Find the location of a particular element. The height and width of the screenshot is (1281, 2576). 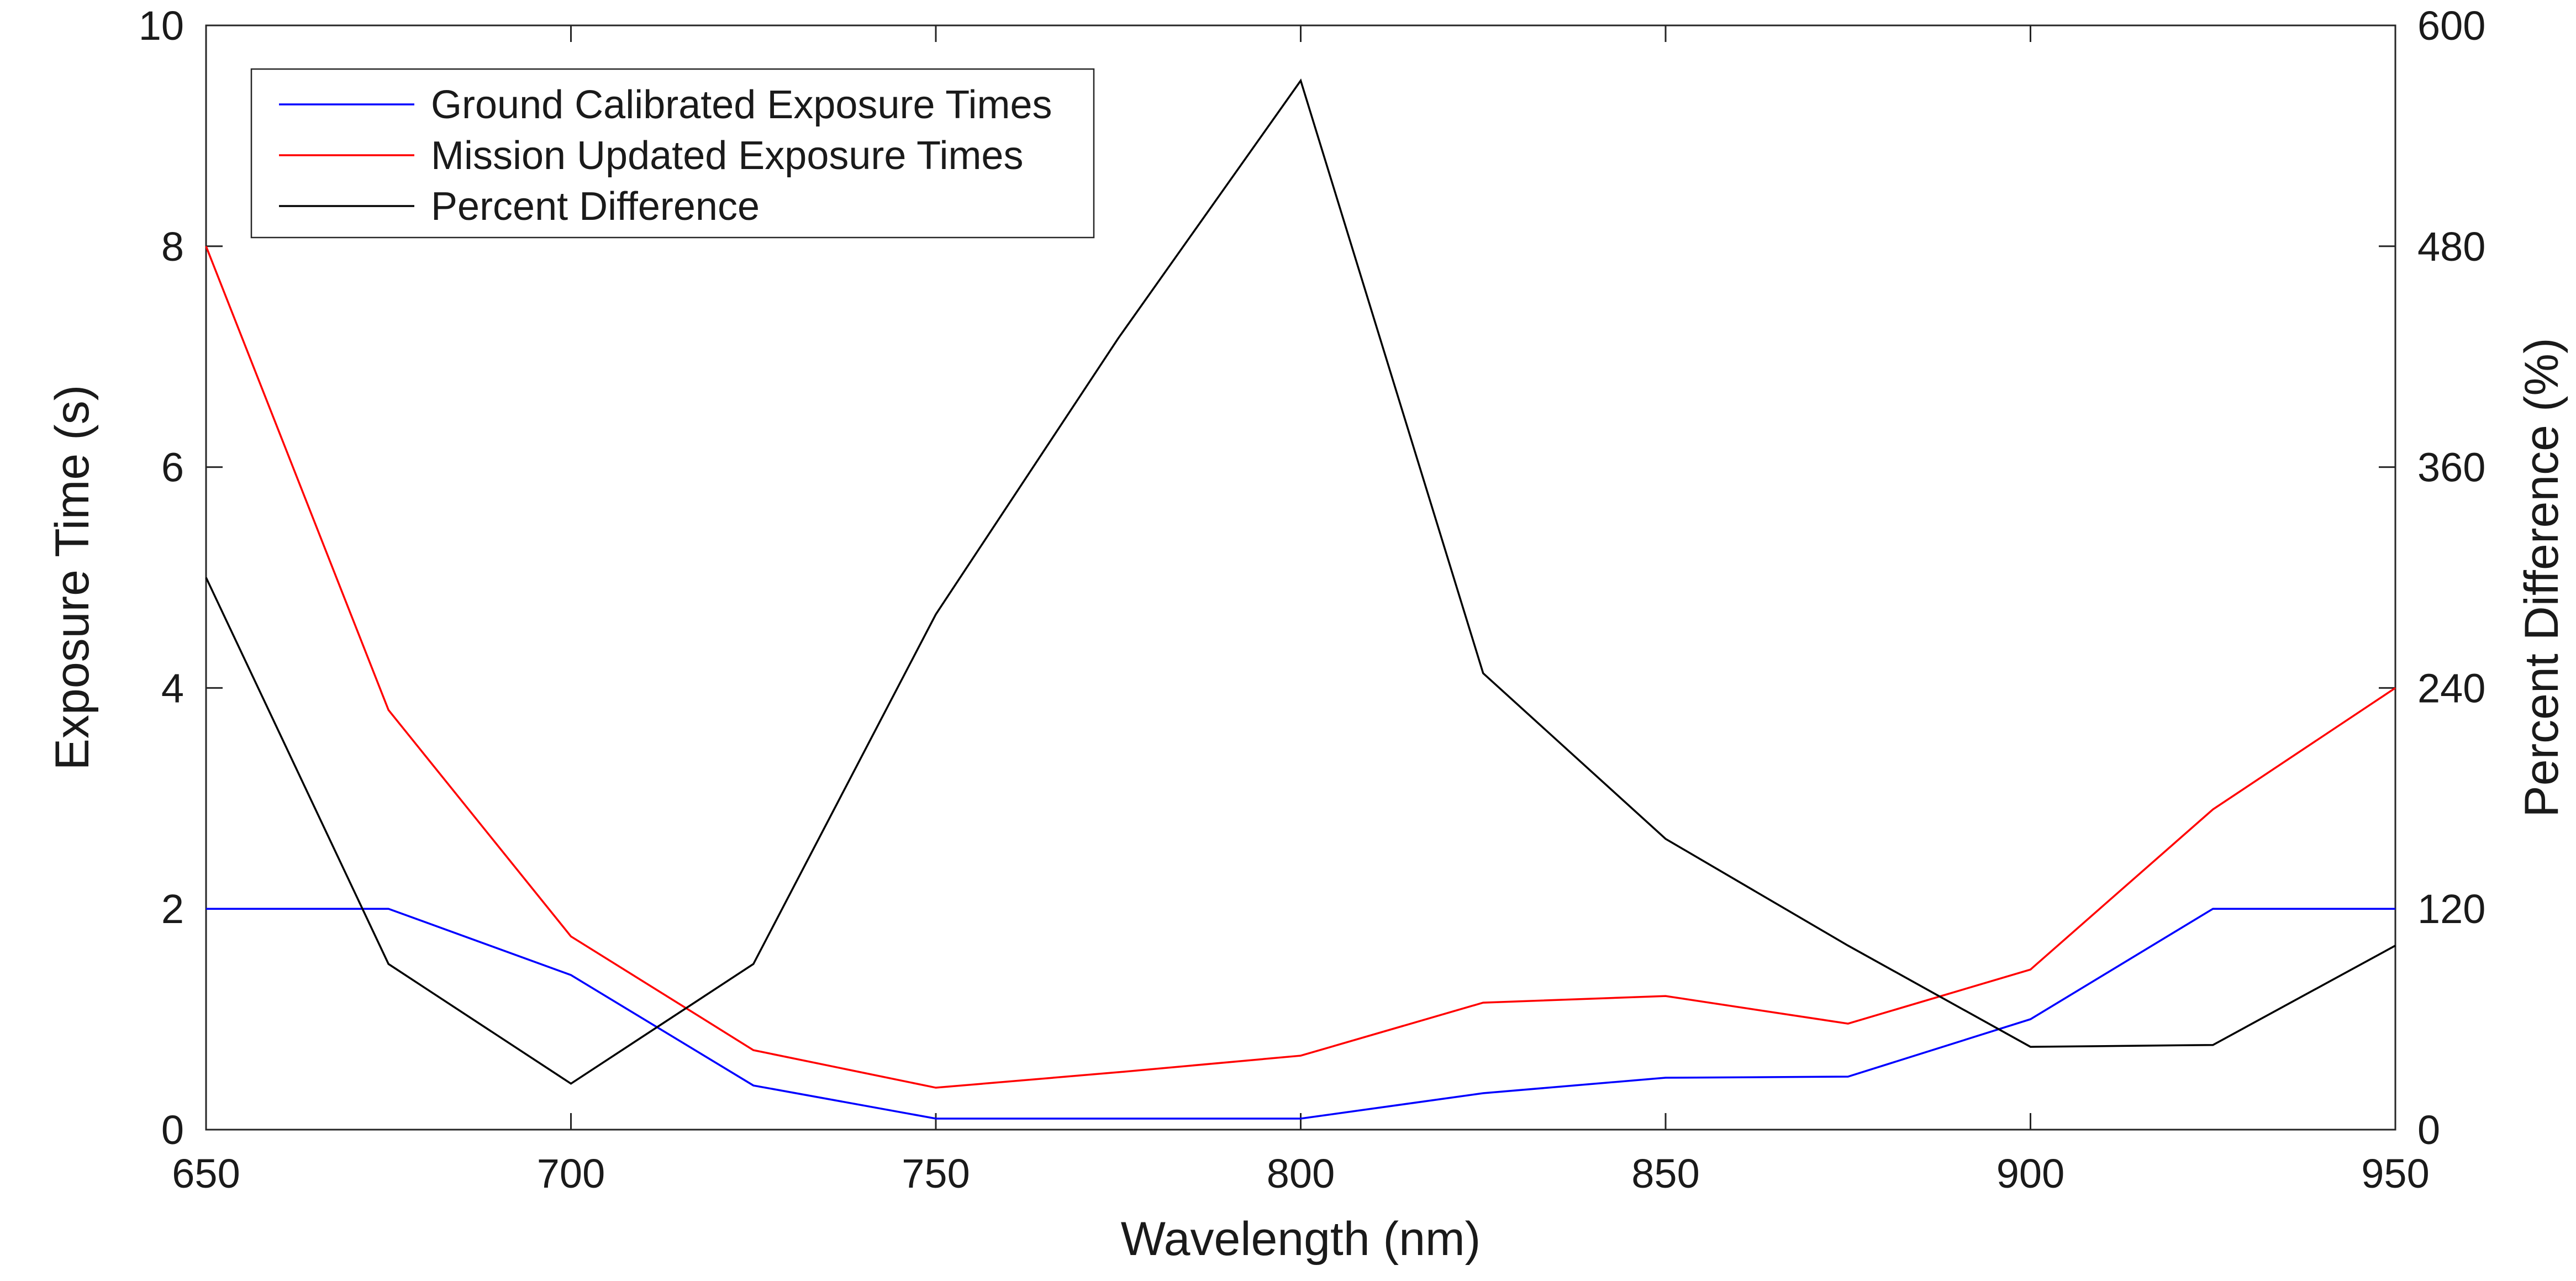

x-tick-label: 800 is located at coordinates (1301, 1173).